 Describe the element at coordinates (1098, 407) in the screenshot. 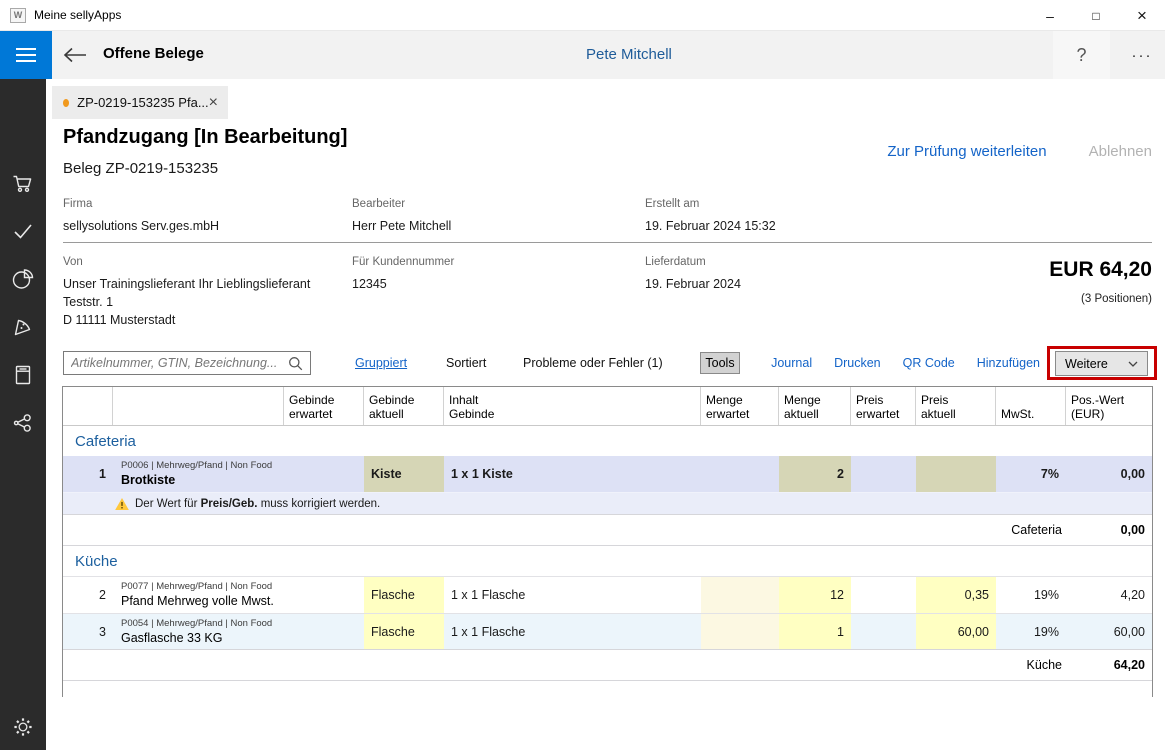

I see `col-pos-wert: Pos.-Wert (EUR)` at that location.